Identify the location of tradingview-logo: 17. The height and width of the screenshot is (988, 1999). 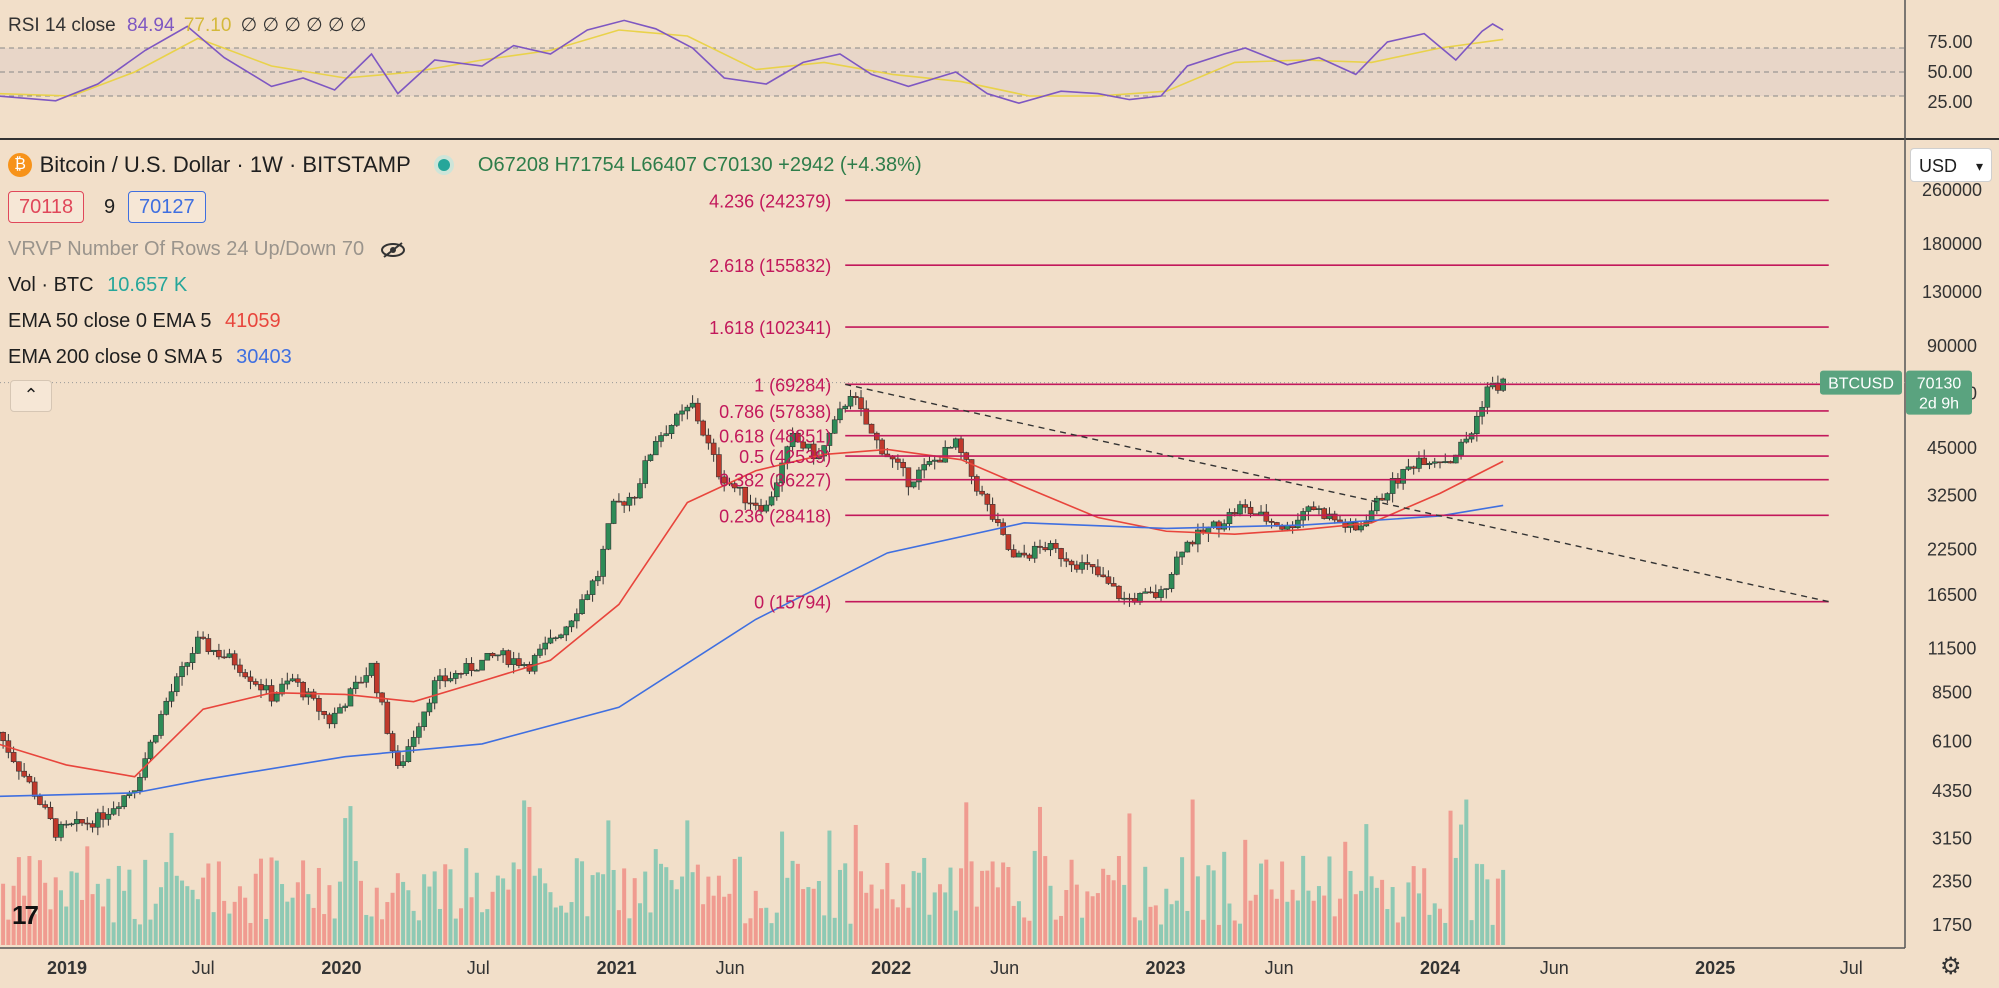
(25, 915).